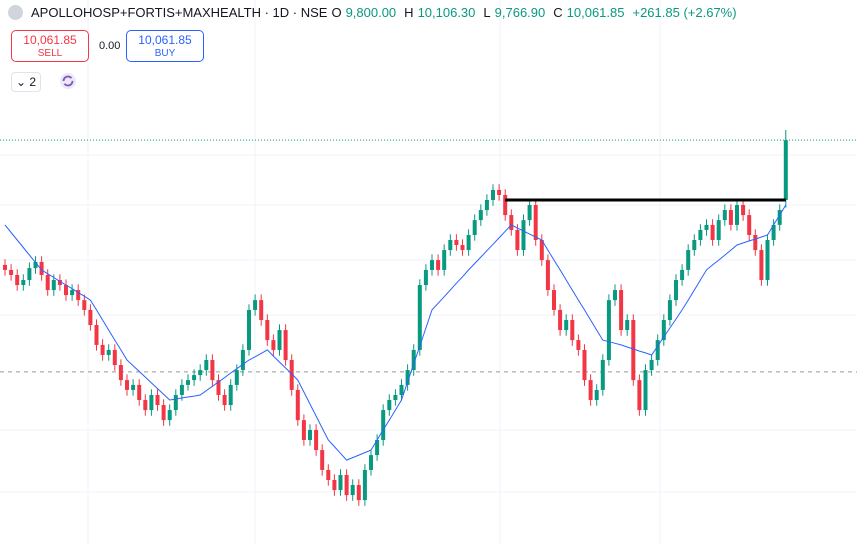  Describe the element at coordinates (520, 12) in the screenshot. I see `ohlc-value: 9,766.90` at that location.